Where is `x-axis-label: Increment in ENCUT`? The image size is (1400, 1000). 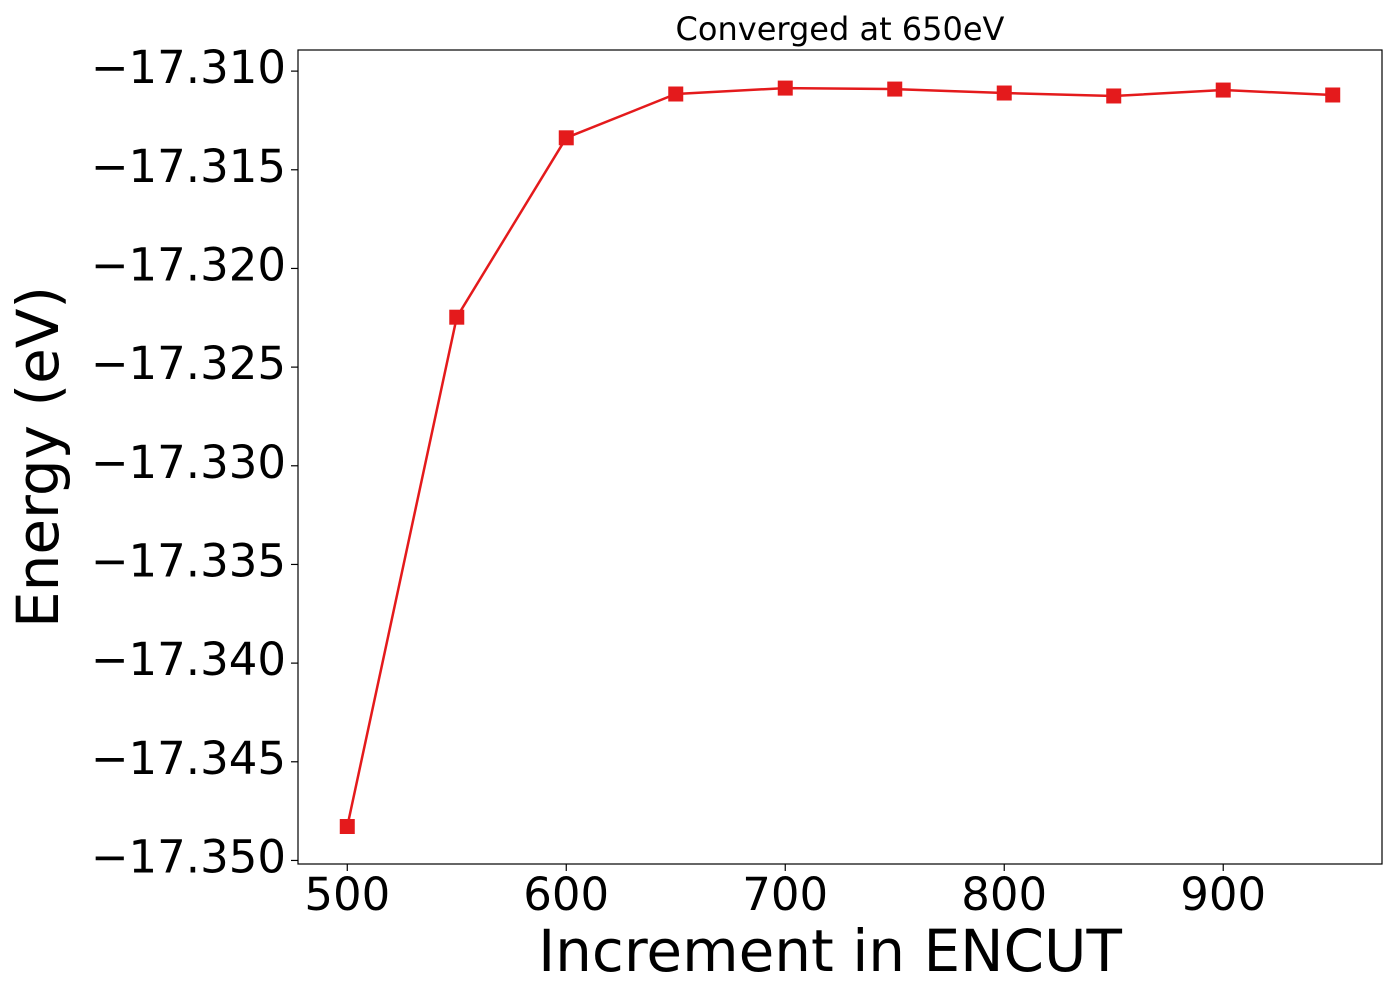
x-axis-label: Increment in ENCUT is located at coordinates (830, 951).